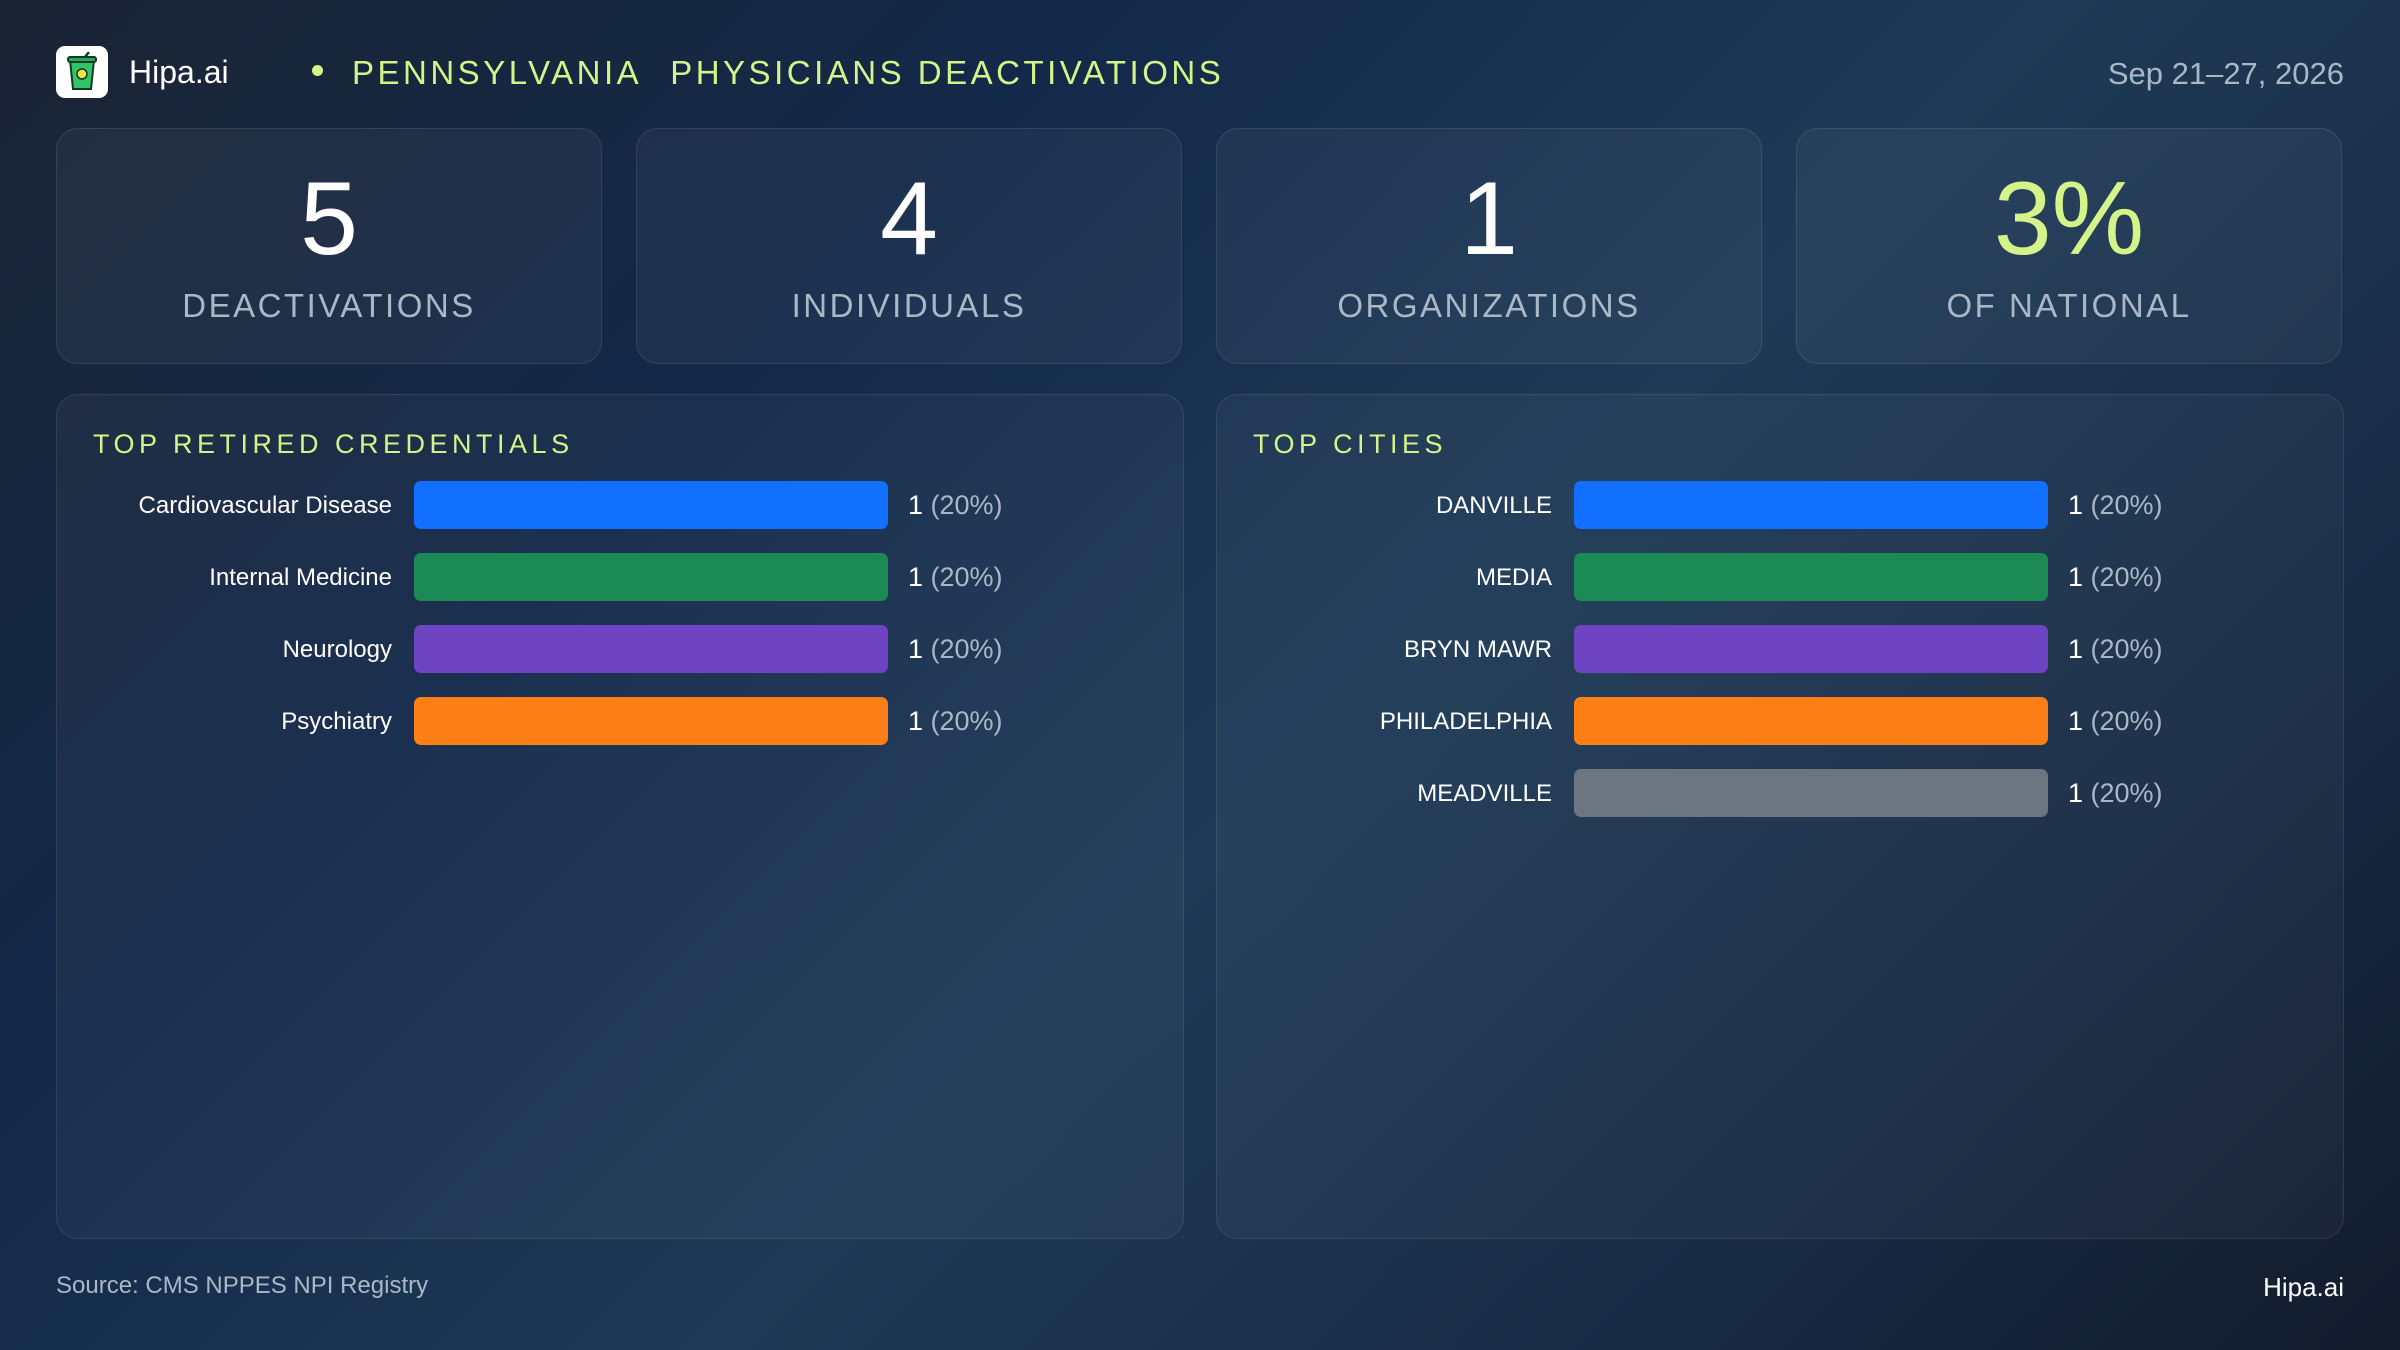 The width and height of the screenshot is (2400, 1350). Describe the element at coordinates (333, 444) in the screenshot. I see `panel-title: TOP RETIRED CREDENTIALS` at that location.